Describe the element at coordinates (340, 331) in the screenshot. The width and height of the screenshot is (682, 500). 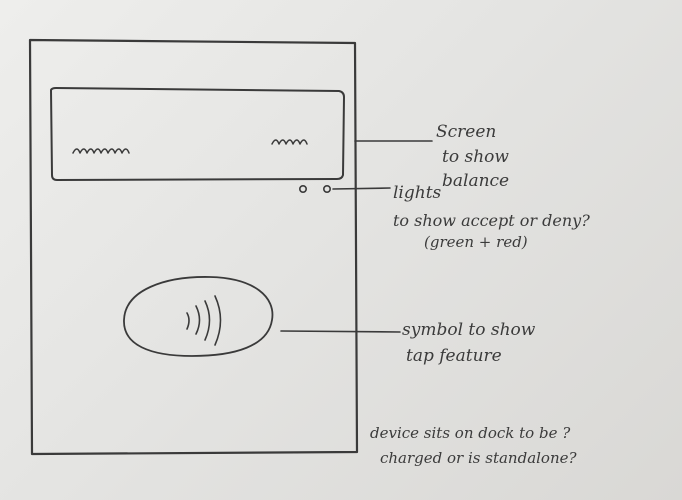
I see `symbol-leader-line` at that location.